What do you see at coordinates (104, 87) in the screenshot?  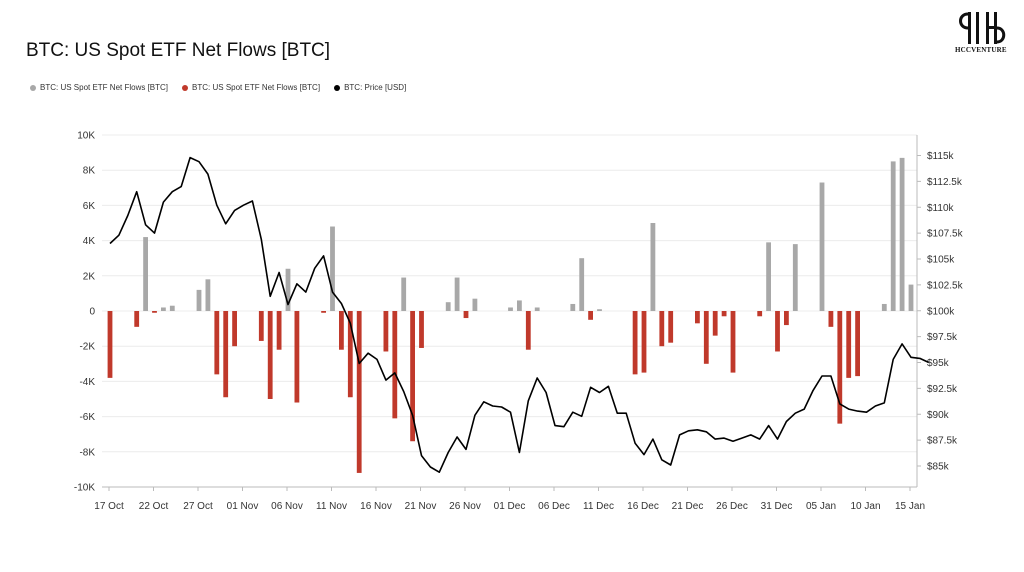 I see `legend-label-inflows: BTC: US Spot ETF Net Flows [BTC]` at bounding box center [104, 87].